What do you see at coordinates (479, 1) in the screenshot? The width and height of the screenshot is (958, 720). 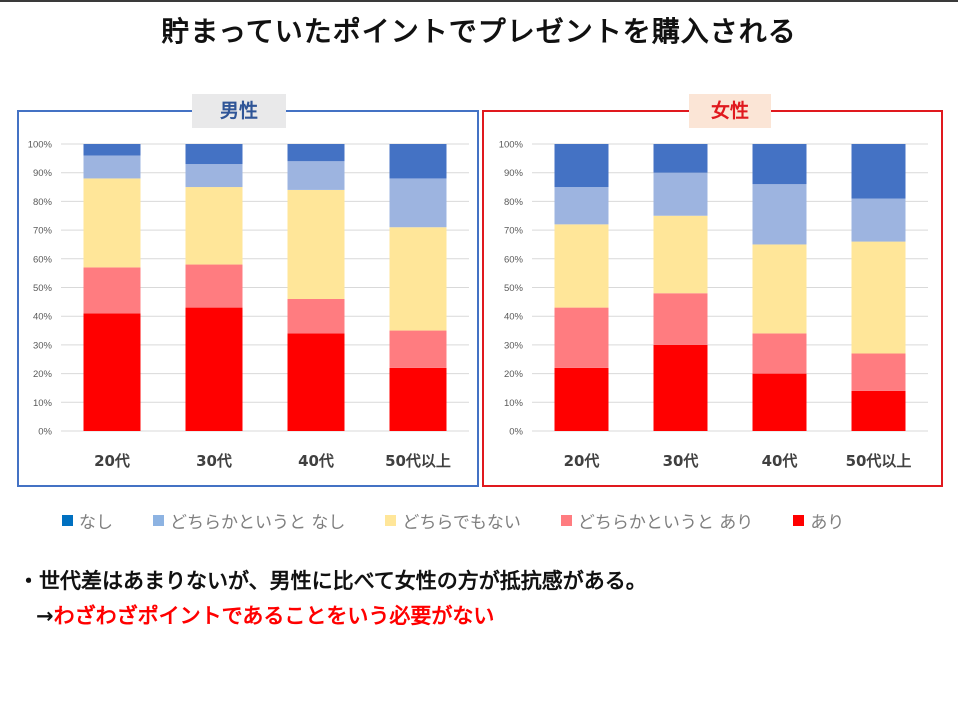 I see `top-rule` at bounding box center [479, 1].